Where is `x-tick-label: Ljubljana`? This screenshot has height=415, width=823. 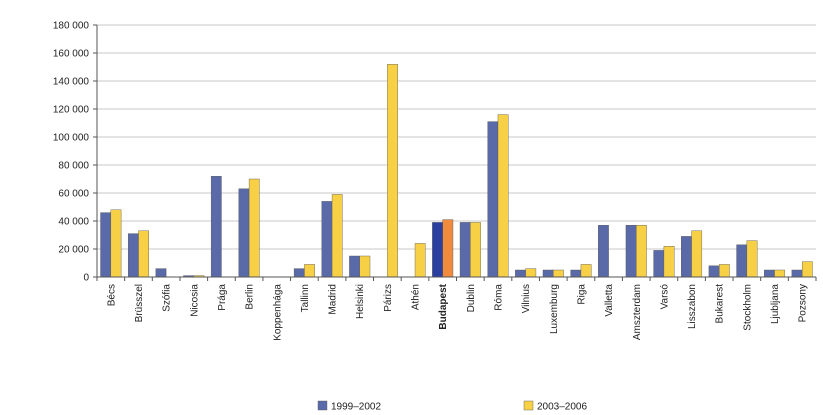
x-tick-label: Ljubljana is located at coordinates (775, 304).